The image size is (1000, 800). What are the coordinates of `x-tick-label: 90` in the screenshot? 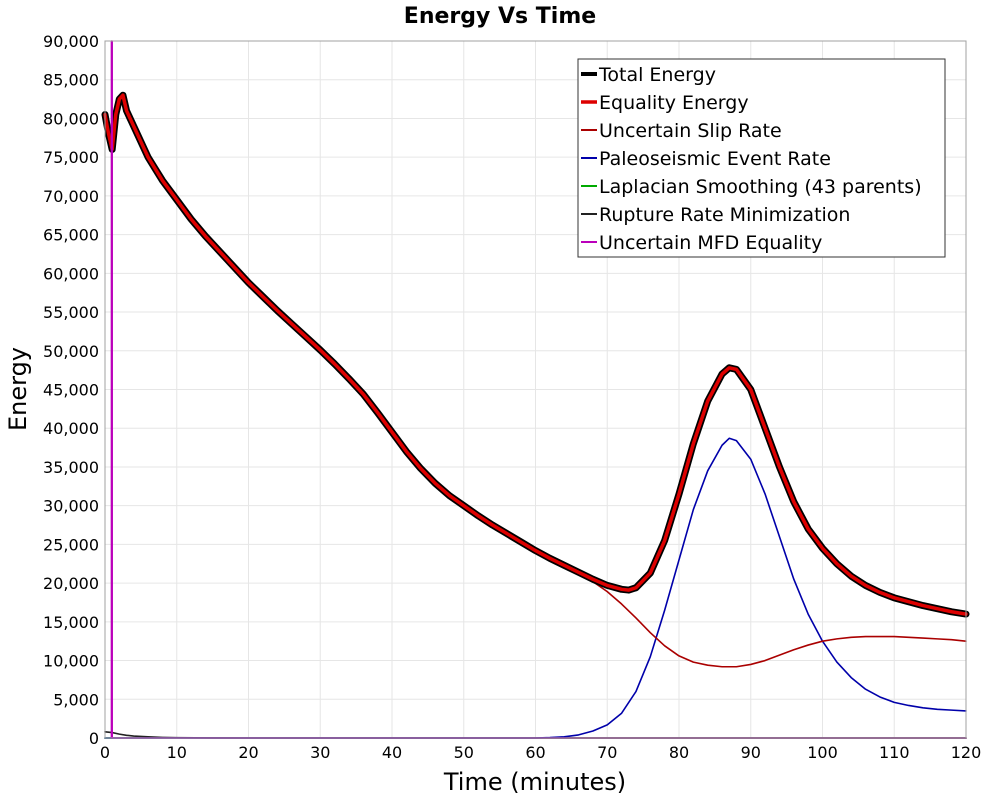 It's located at (751, 752).